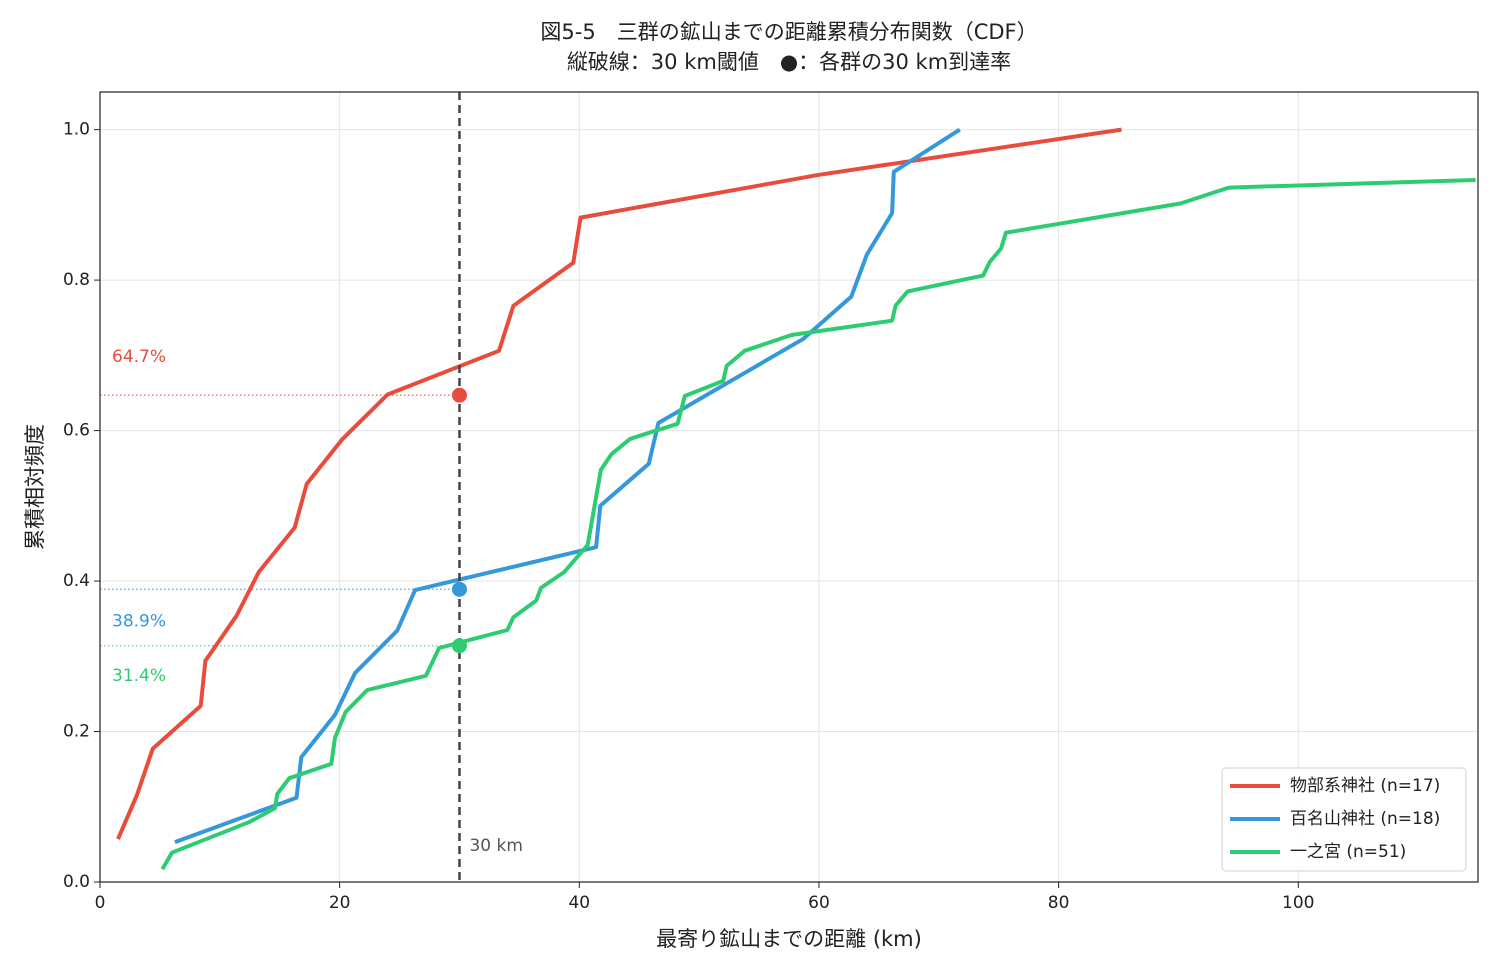 The image size is (1500, 975). I want to click on x-tick-label: 60, so click(819, 903).